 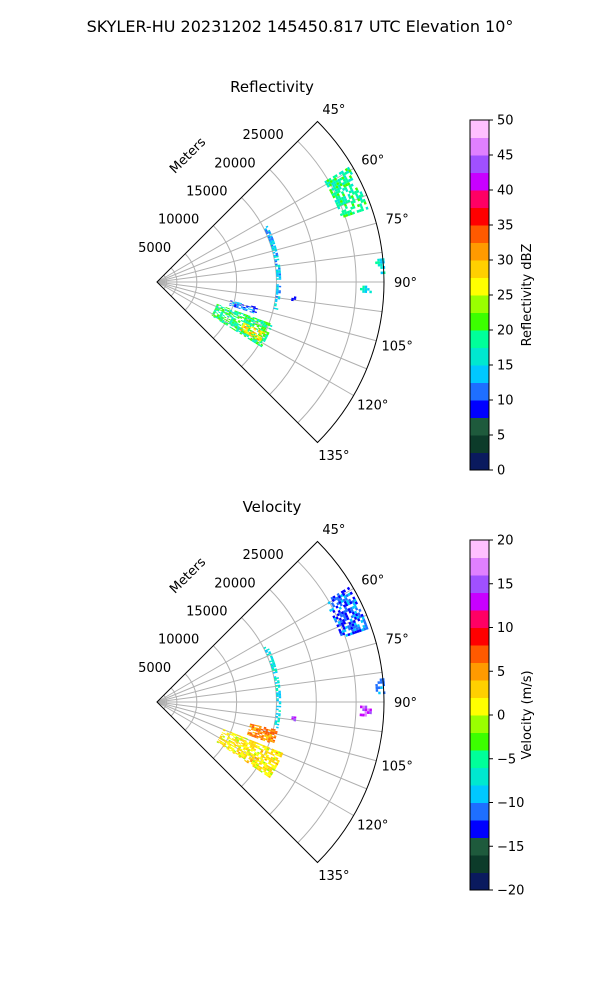 What do you see at coordinates (206, 612) in the screenshot?
I see `range-tick-label: 15000` at bounding box center [206, 612].